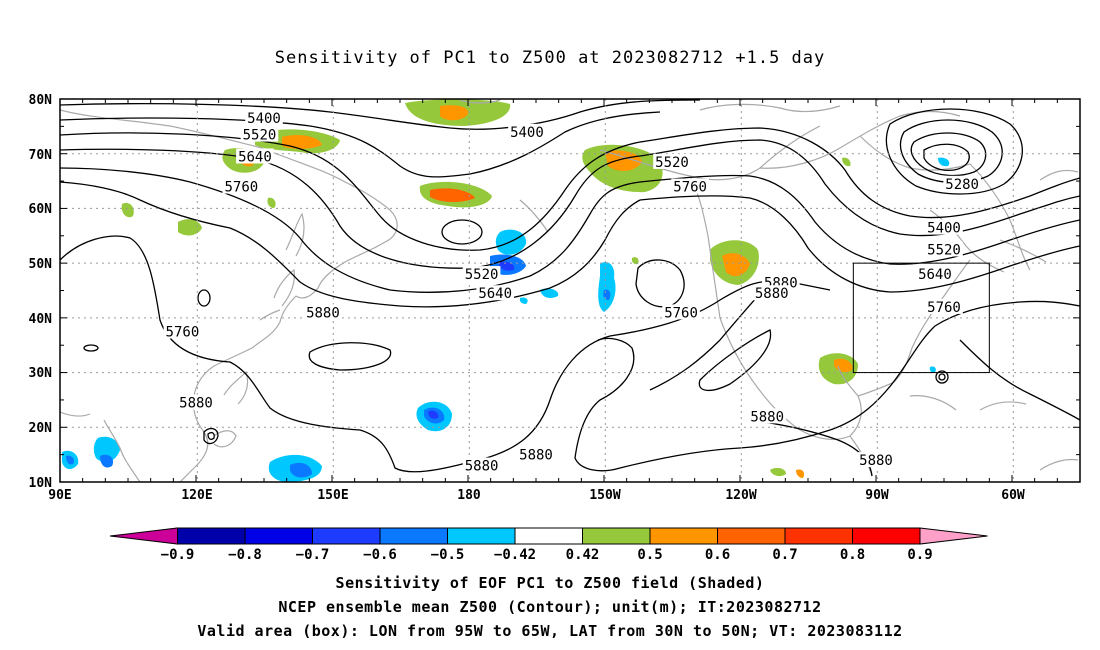  What do you see at coordinates (604, 495) in the screenshot?
I see `lon-label-150w: 150W` at bounding box center [604, 495].